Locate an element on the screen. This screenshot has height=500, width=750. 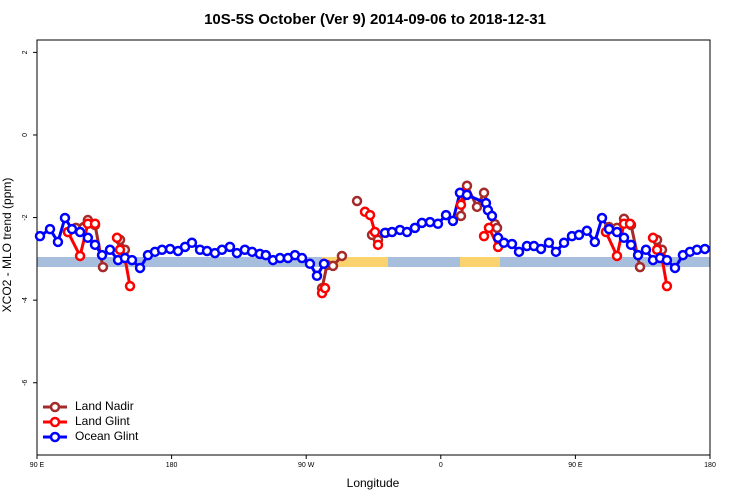
surface-band is located at coordinates (373, 262).